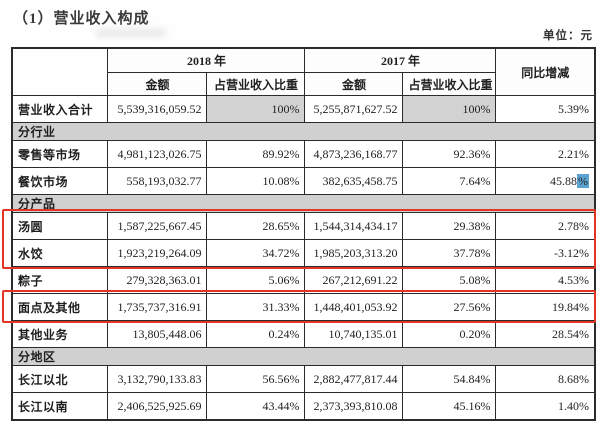  I want to click on amount-2018: 1,735,737,316.91, so click(157, 307).